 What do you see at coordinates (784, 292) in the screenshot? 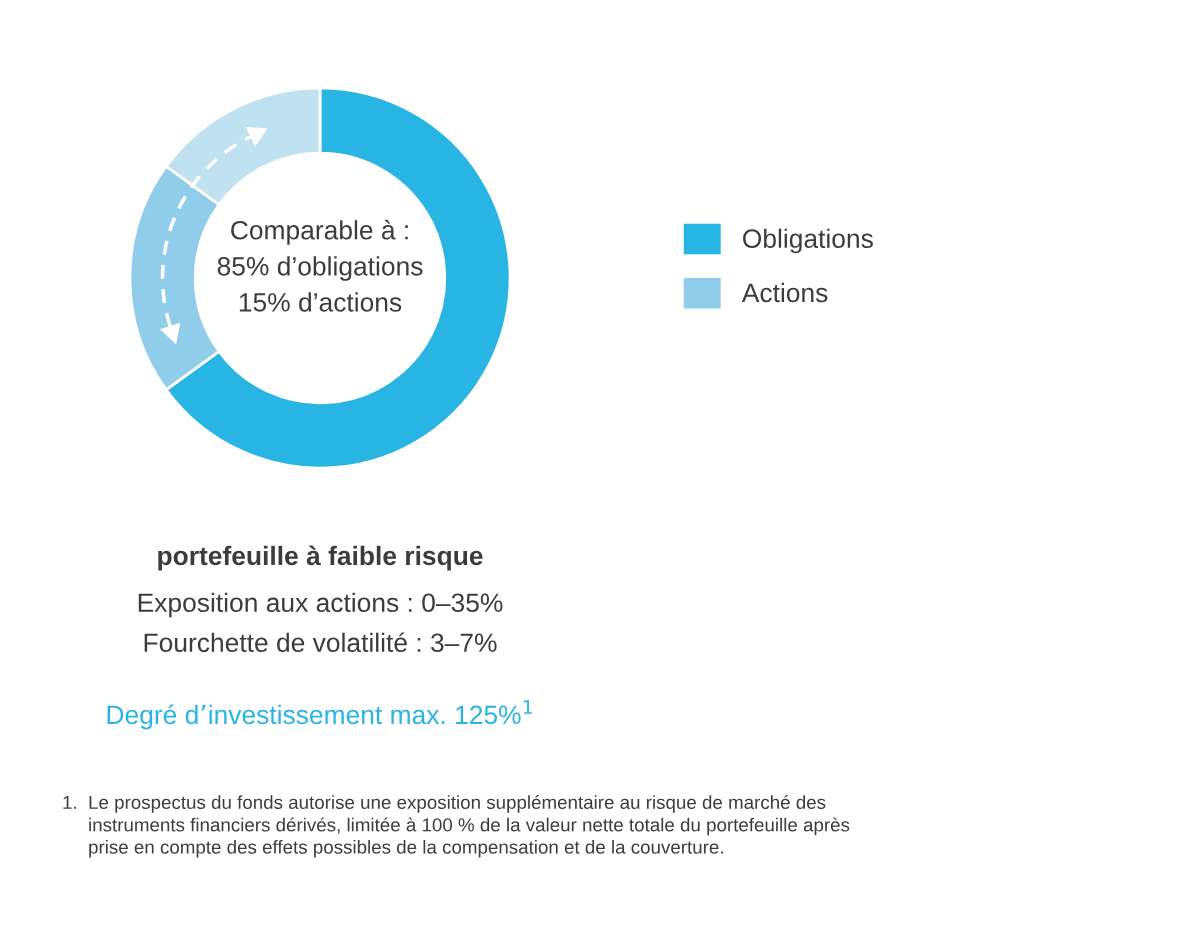
I see `legend-label: Actions` at bounding box center [784, 292].